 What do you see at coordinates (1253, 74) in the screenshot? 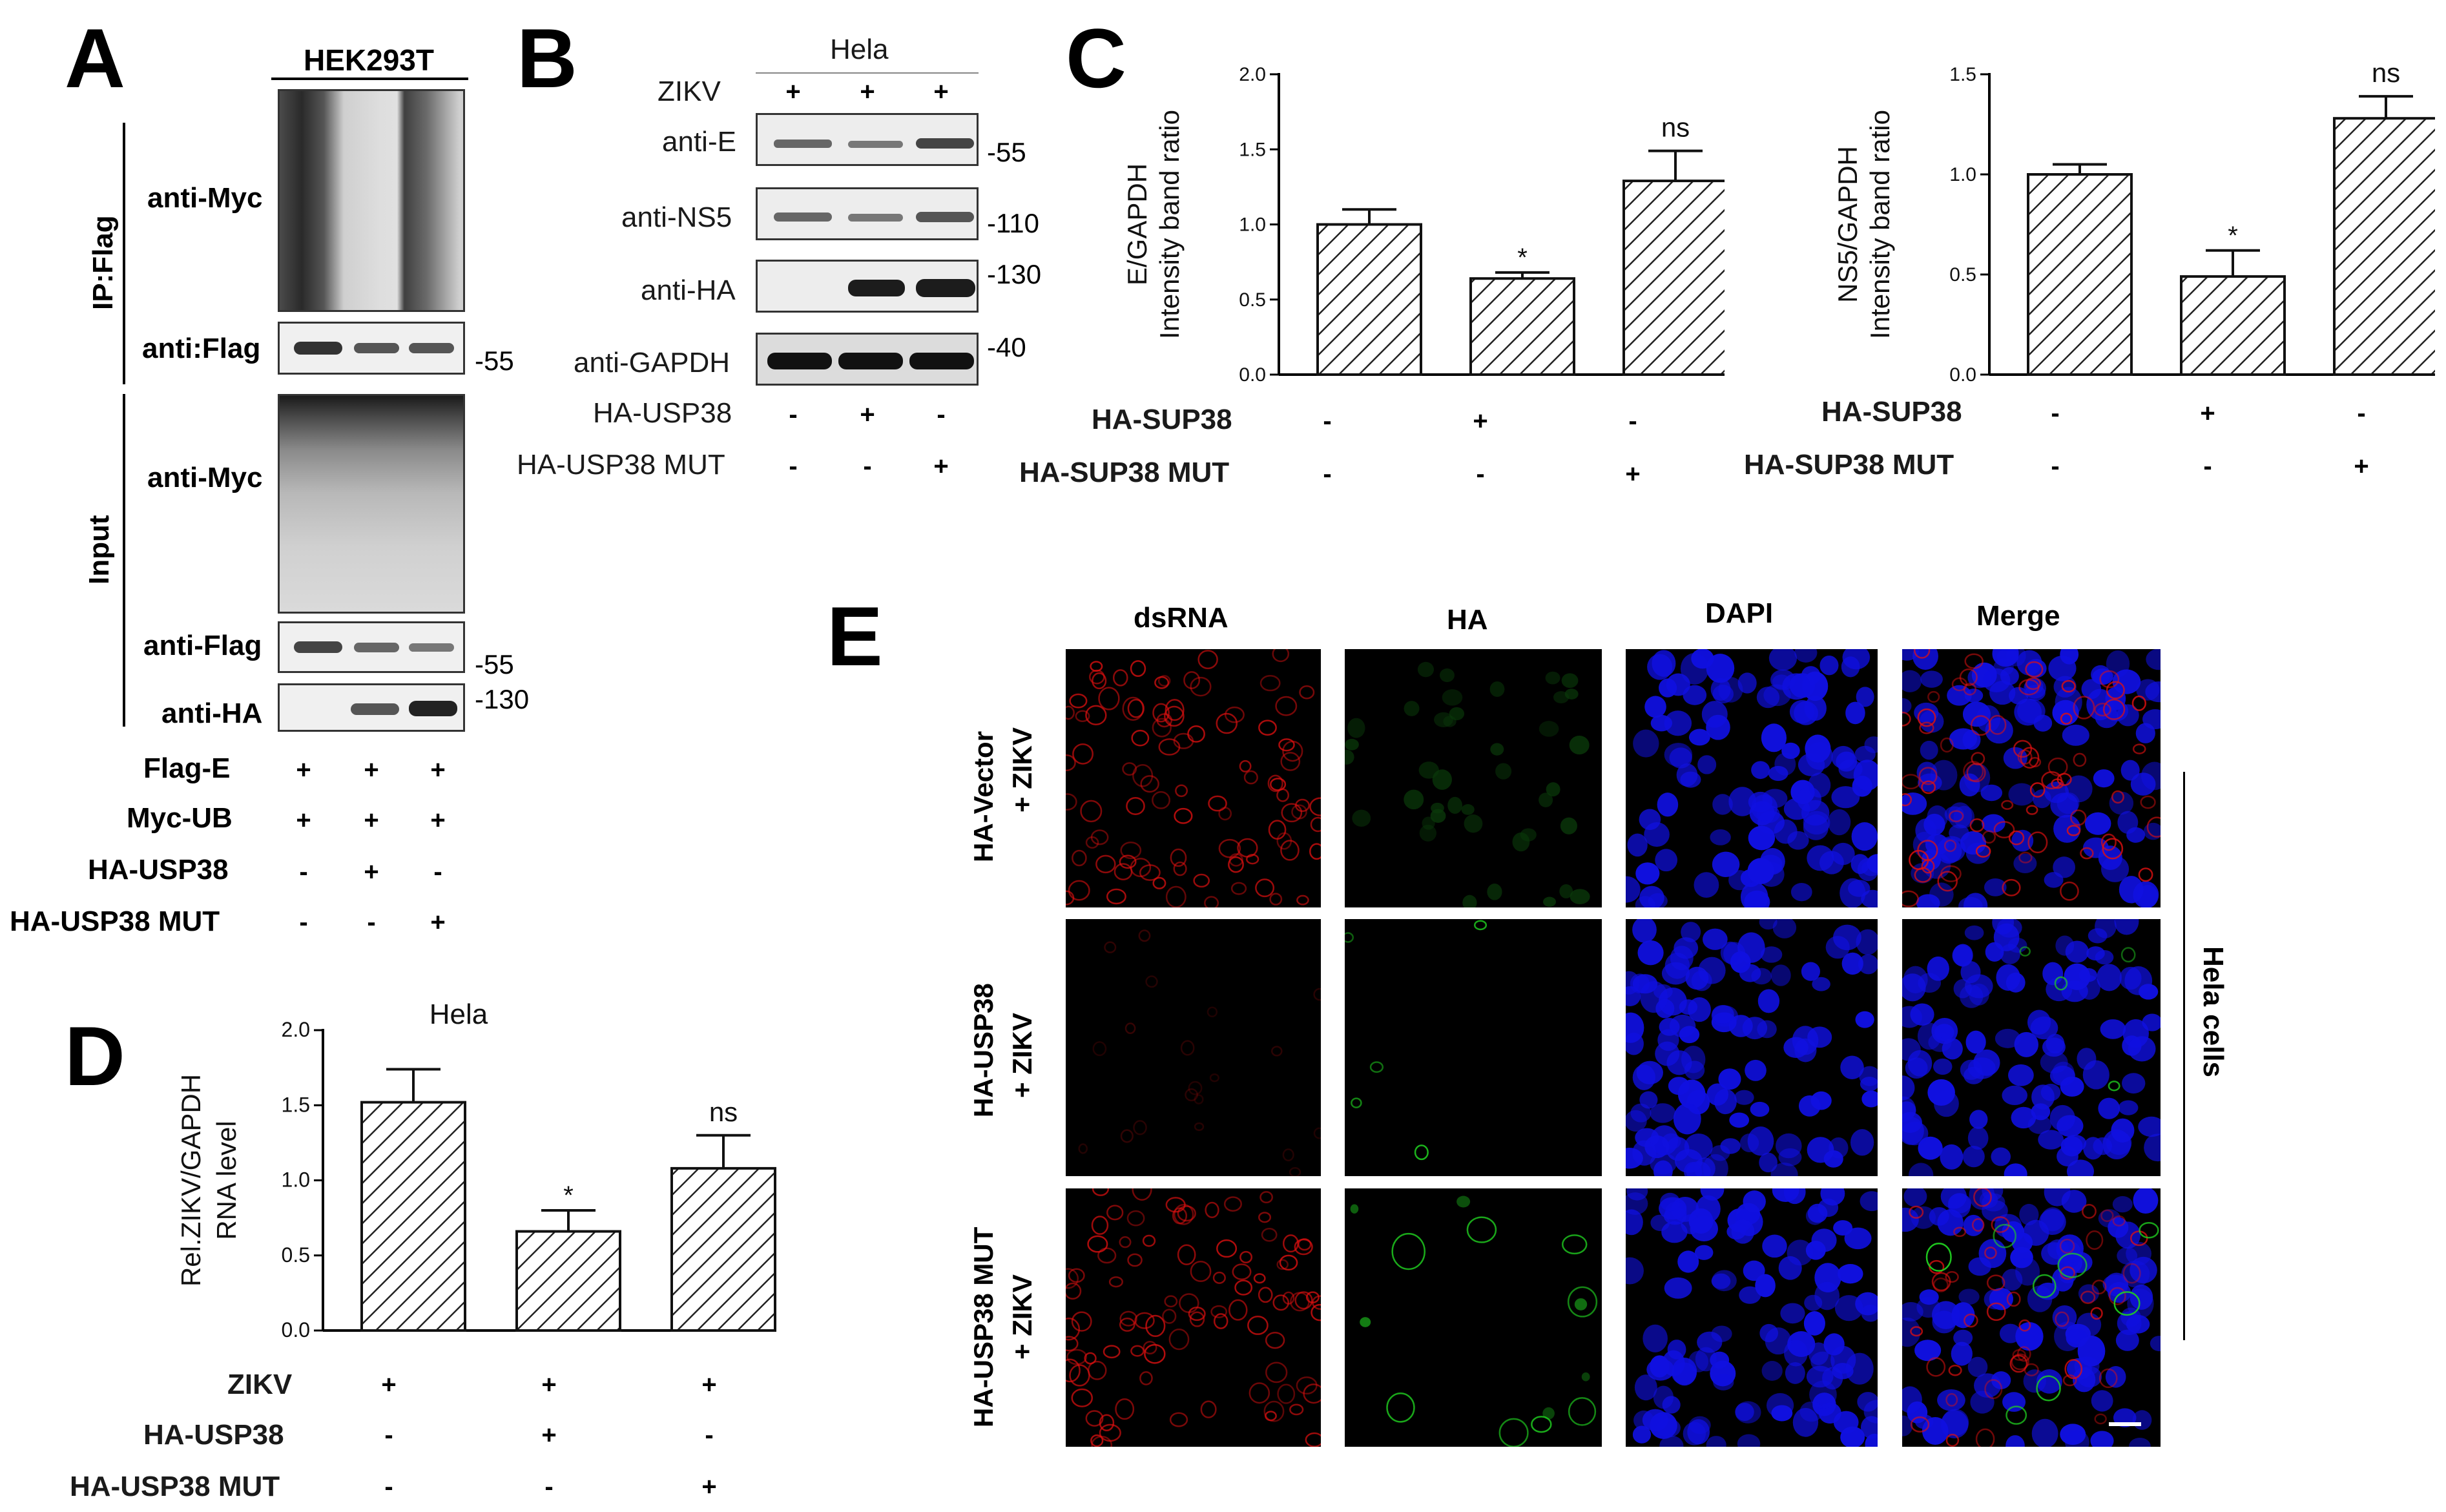
I see `y-tick-label: 2.0` at bounding box center [1253, 74].